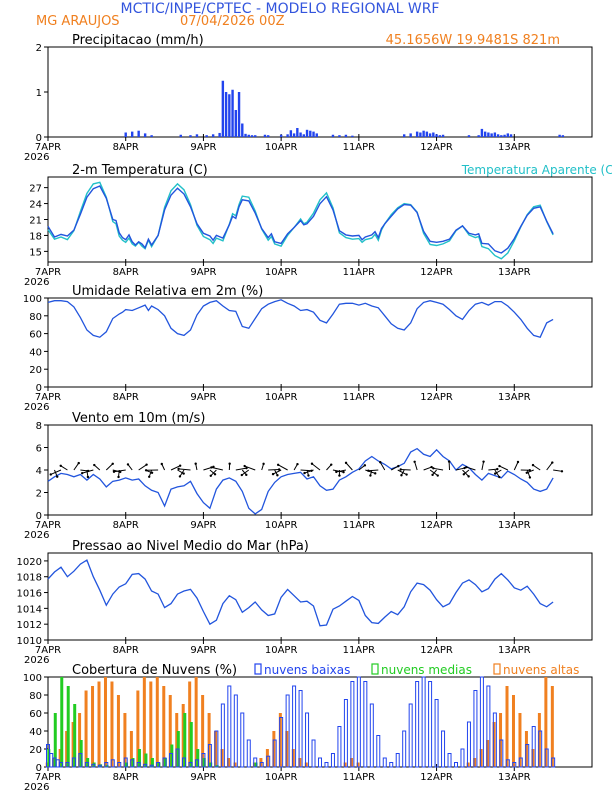 Image resolution: width=612 pixels, height=792 pixels. Describe the element at coordinates (35, 317) in the screenshot. I see `y-tick-label: 80` at that location.